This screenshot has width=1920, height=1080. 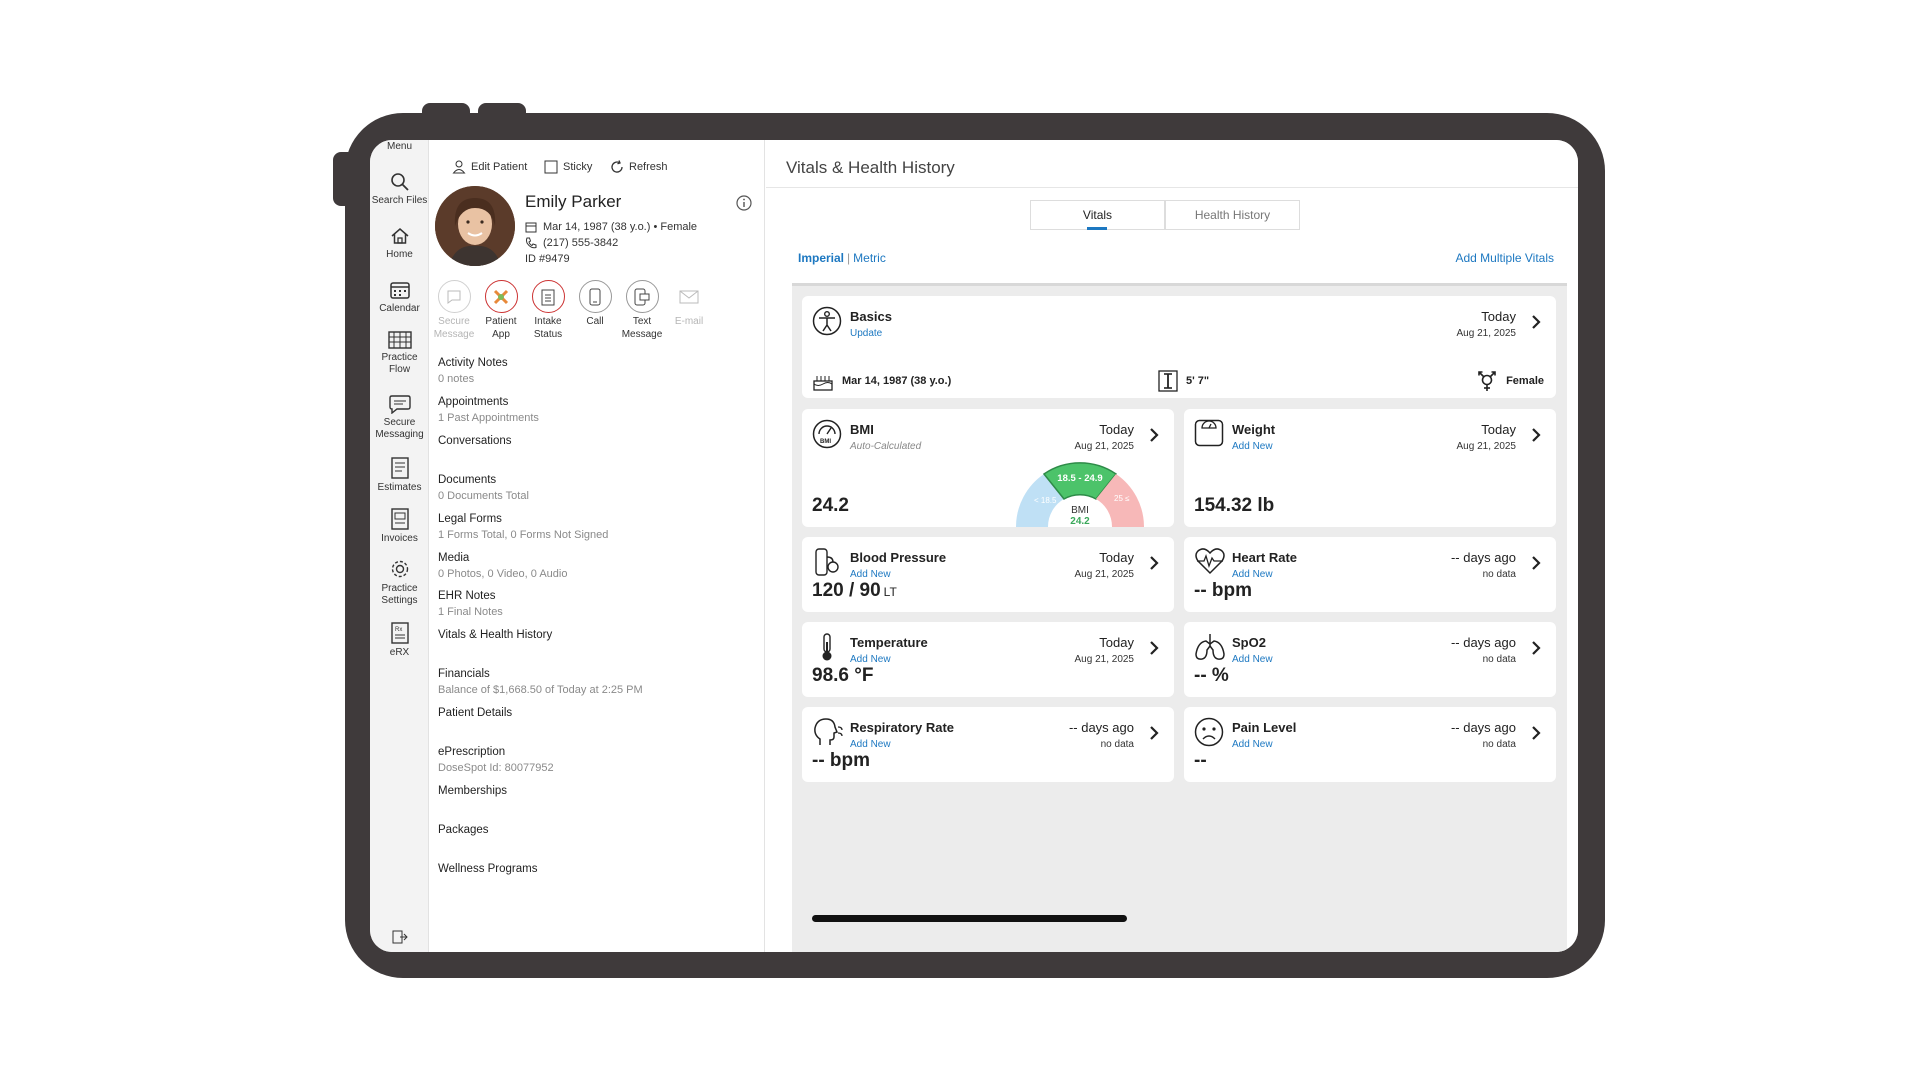 I want to click on estimates-icon, so click(x=399, y=468).